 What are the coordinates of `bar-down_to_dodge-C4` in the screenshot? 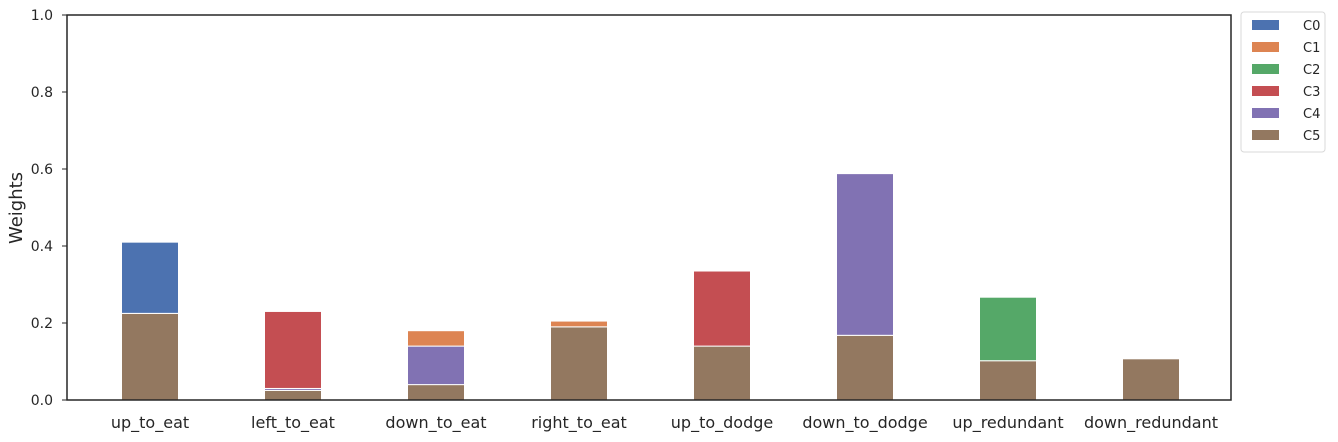 It's located at (865, 254).